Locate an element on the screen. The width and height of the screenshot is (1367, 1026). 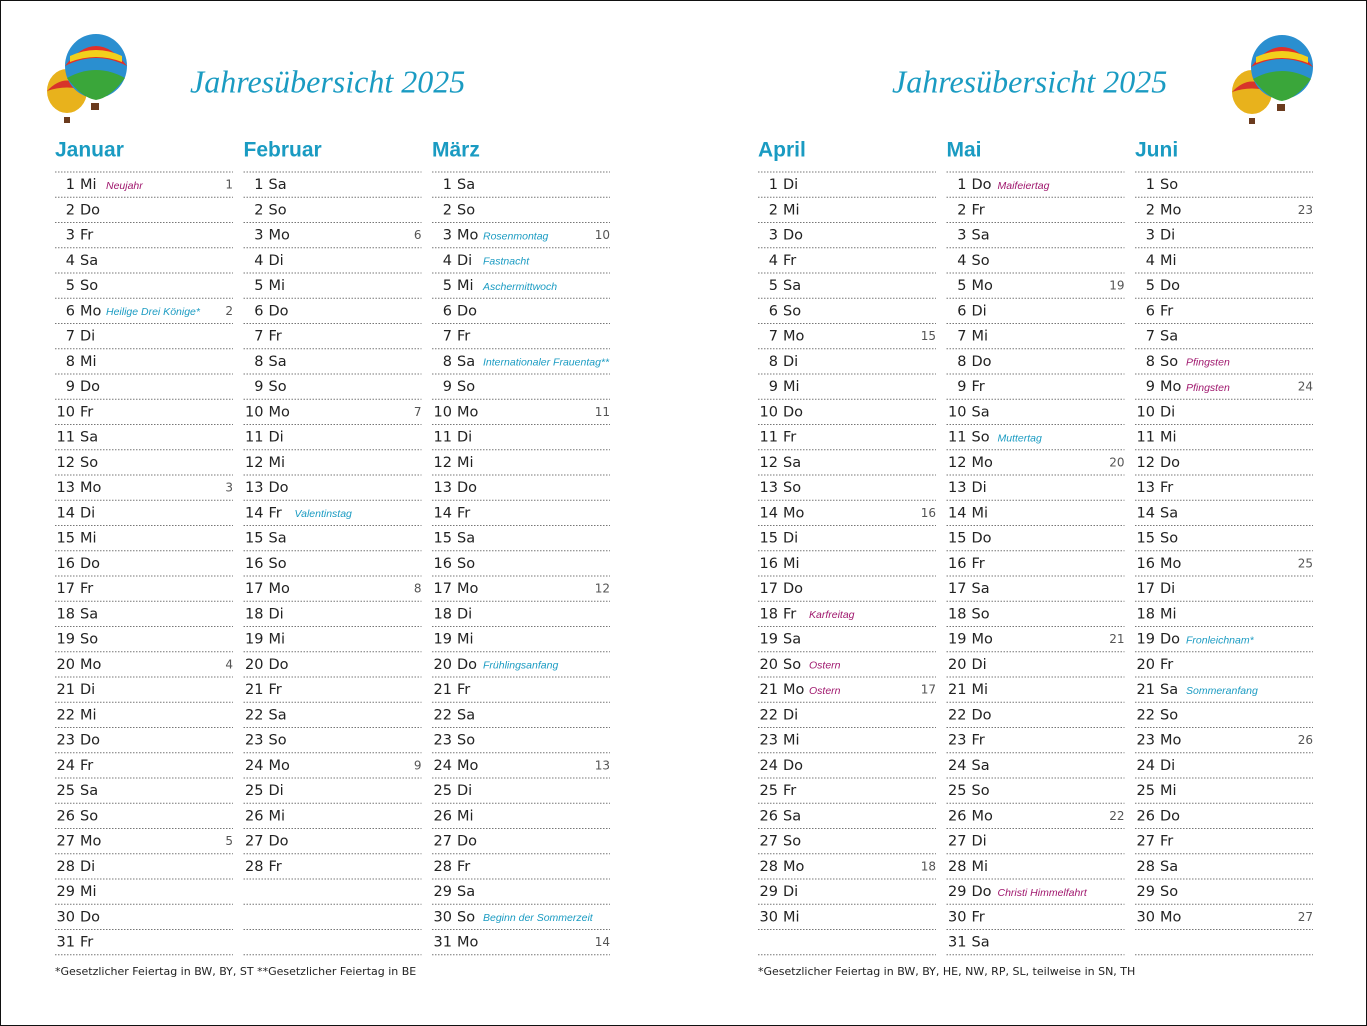
day-number: 18 is located at coordinates (443, 614).